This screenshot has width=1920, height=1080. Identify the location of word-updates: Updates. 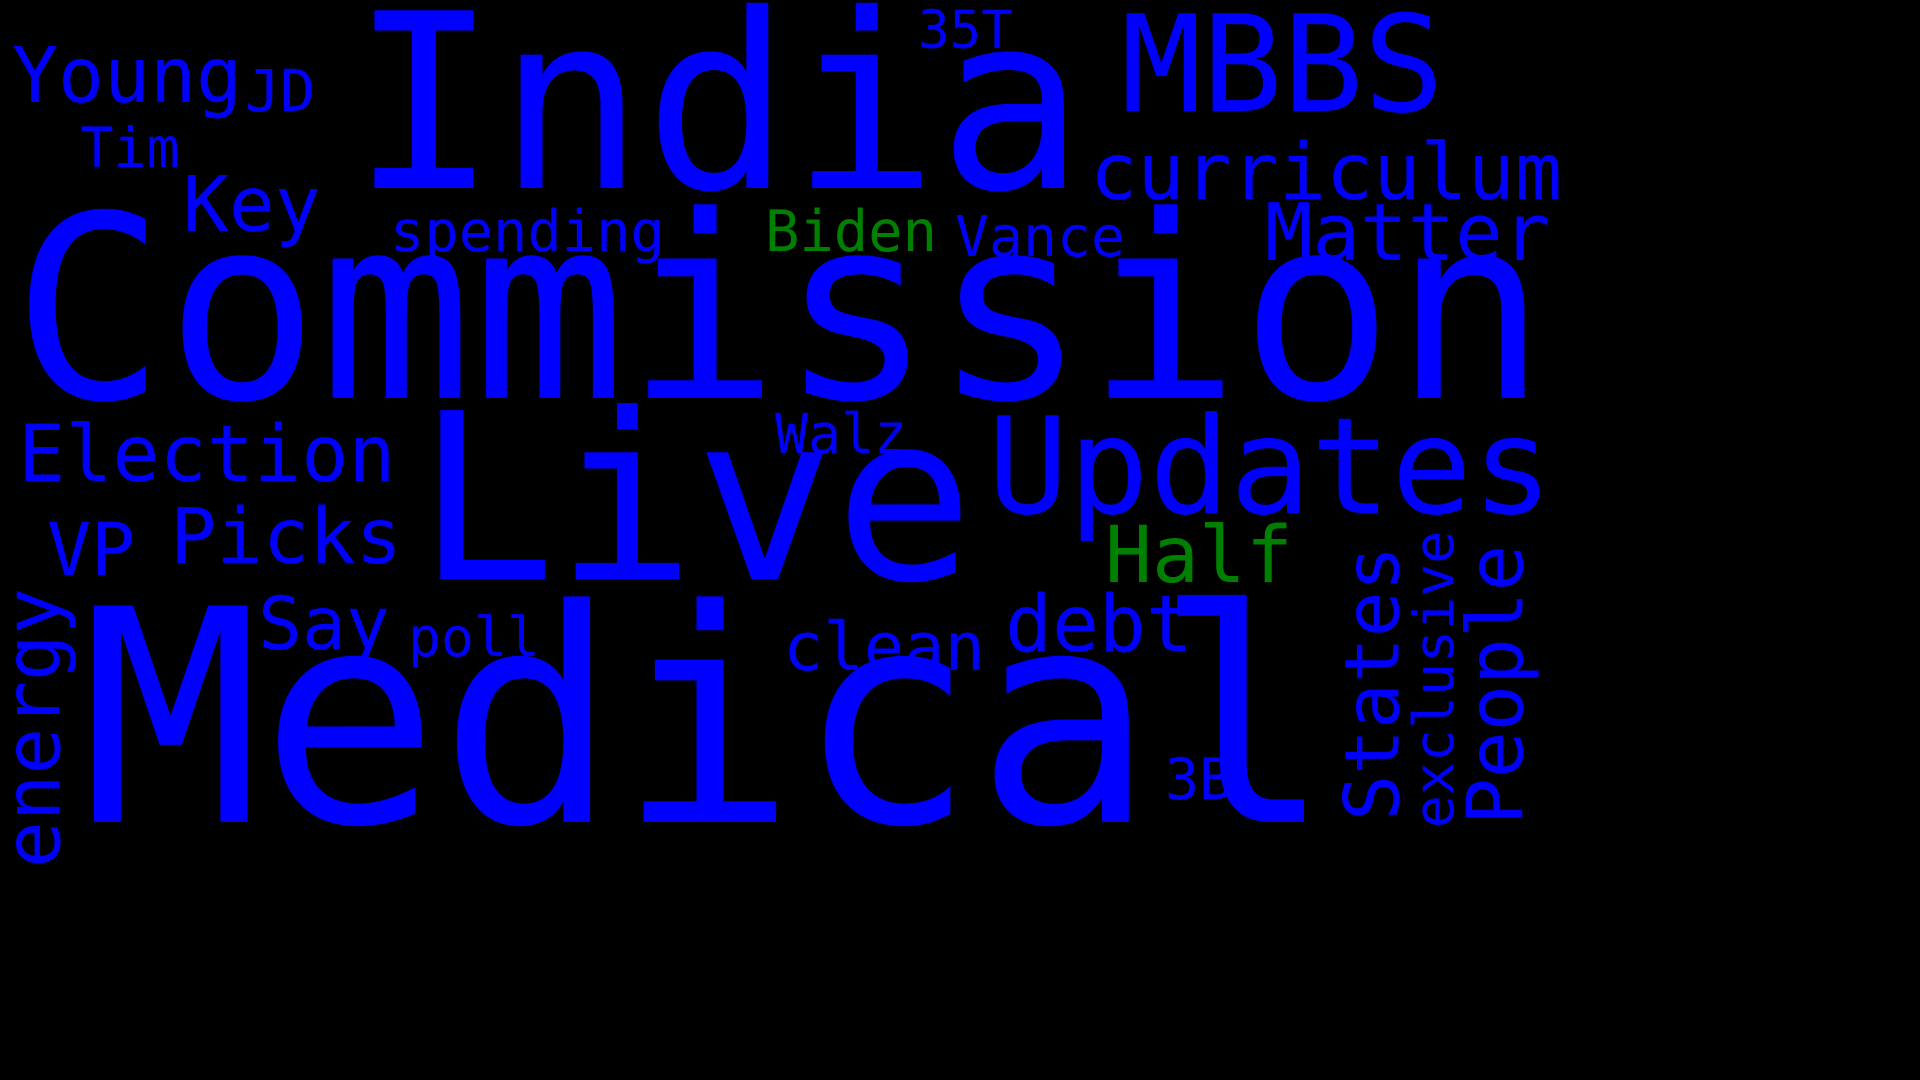
(1270, 466).